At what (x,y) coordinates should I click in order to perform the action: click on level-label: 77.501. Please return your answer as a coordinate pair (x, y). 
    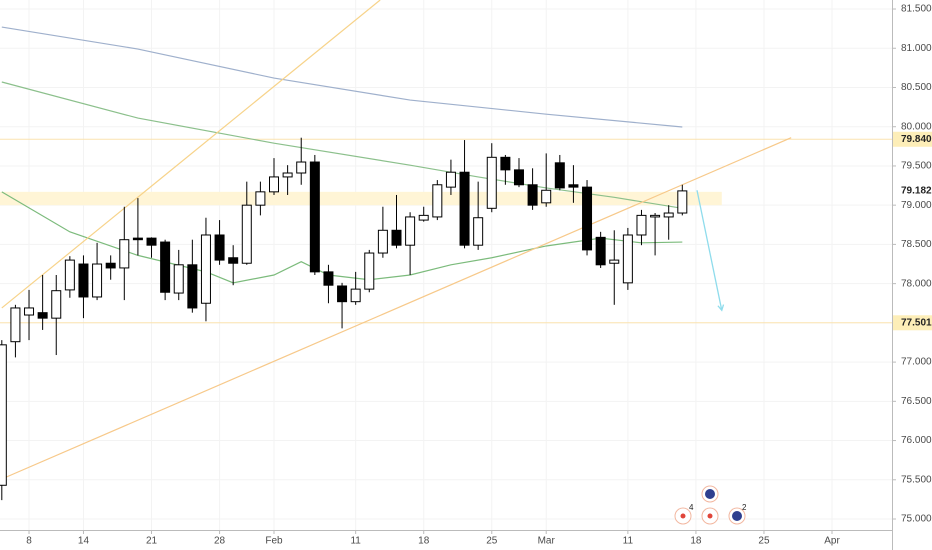
    Looking at the image, I should click on (916, 322).